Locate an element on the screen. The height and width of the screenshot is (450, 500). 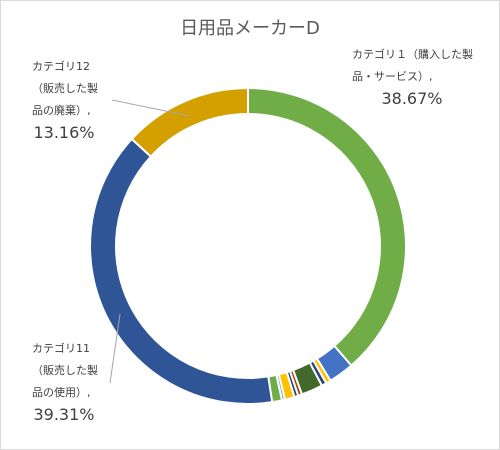
slice-label-line: カテゴリ11 is located at coordinates (61, 348).